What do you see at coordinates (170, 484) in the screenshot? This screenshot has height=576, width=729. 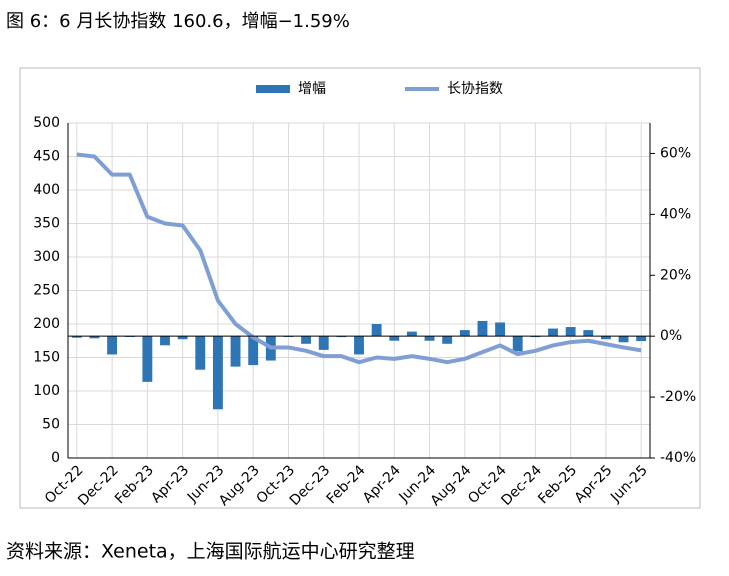 I see `x-tick-label: Apr-23` at bounding box center [170, 484].